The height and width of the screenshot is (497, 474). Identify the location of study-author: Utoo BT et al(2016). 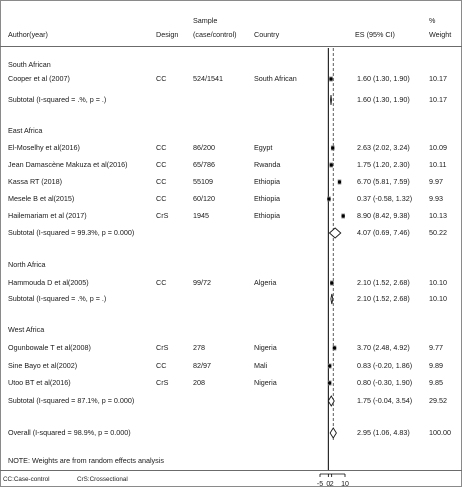
(39, 382).